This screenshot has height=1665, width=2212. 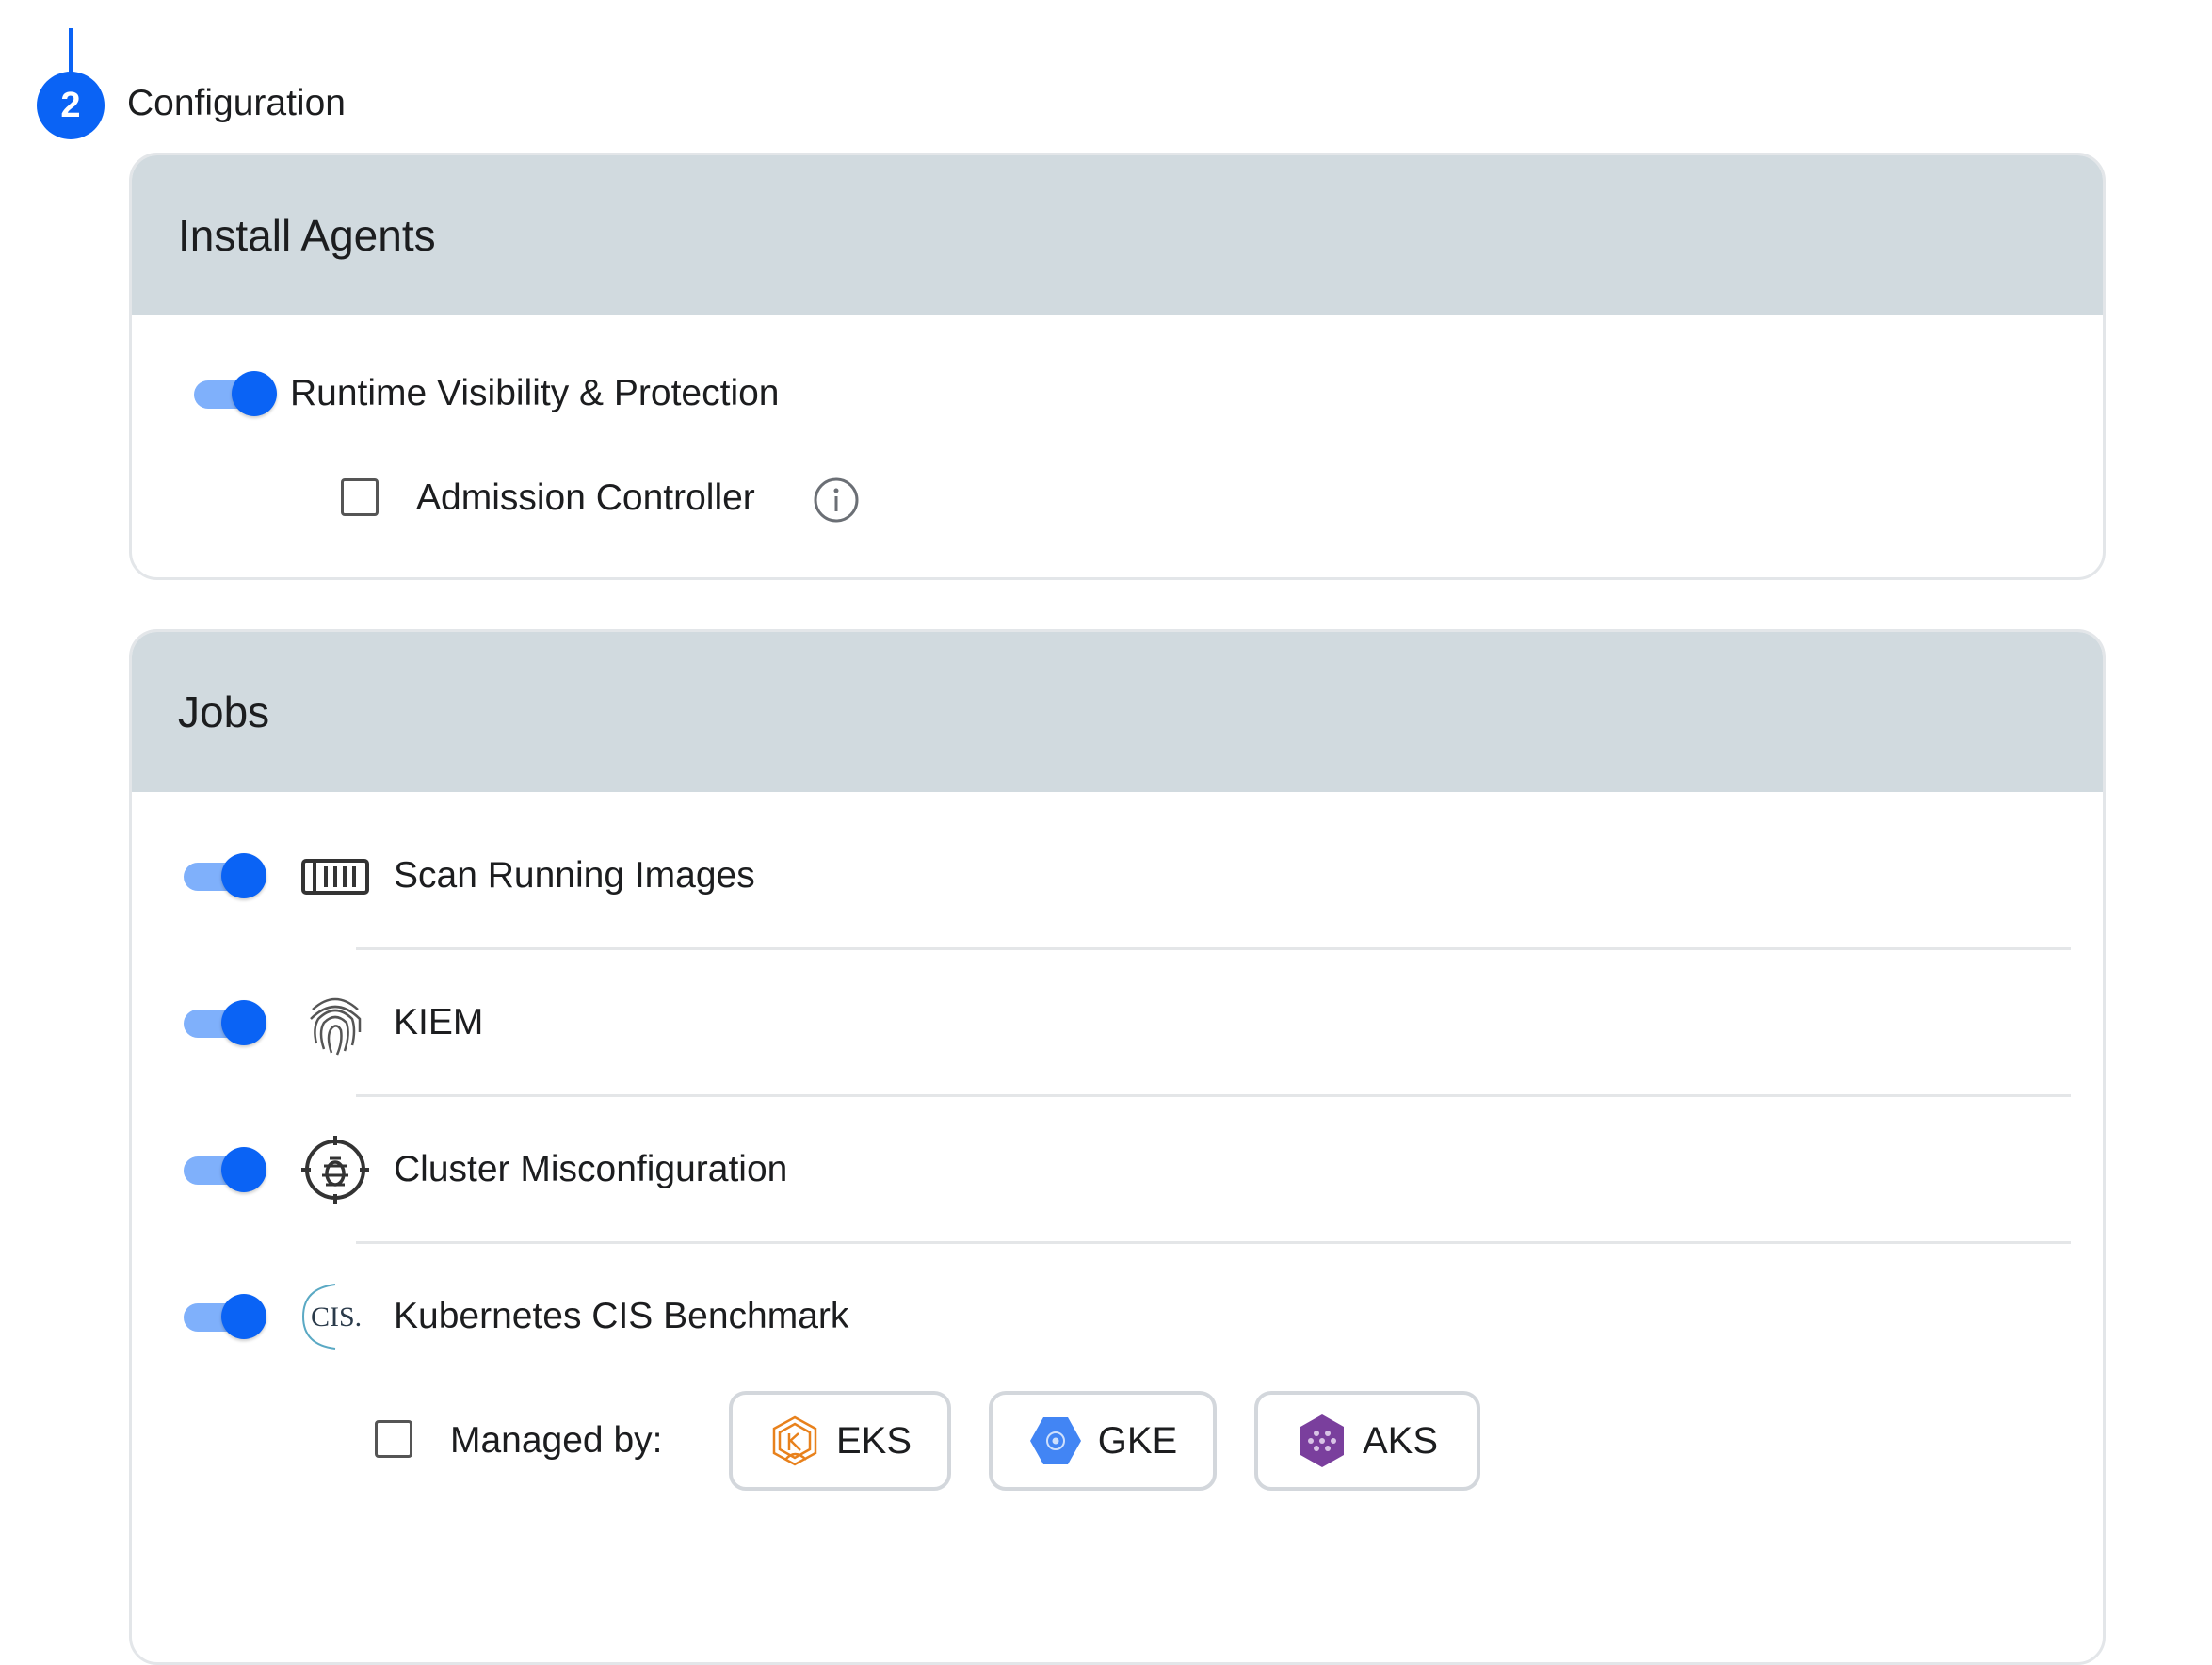 I want to click on scan-running-images-label: Scan Running Images, so click(x=574, y=875).